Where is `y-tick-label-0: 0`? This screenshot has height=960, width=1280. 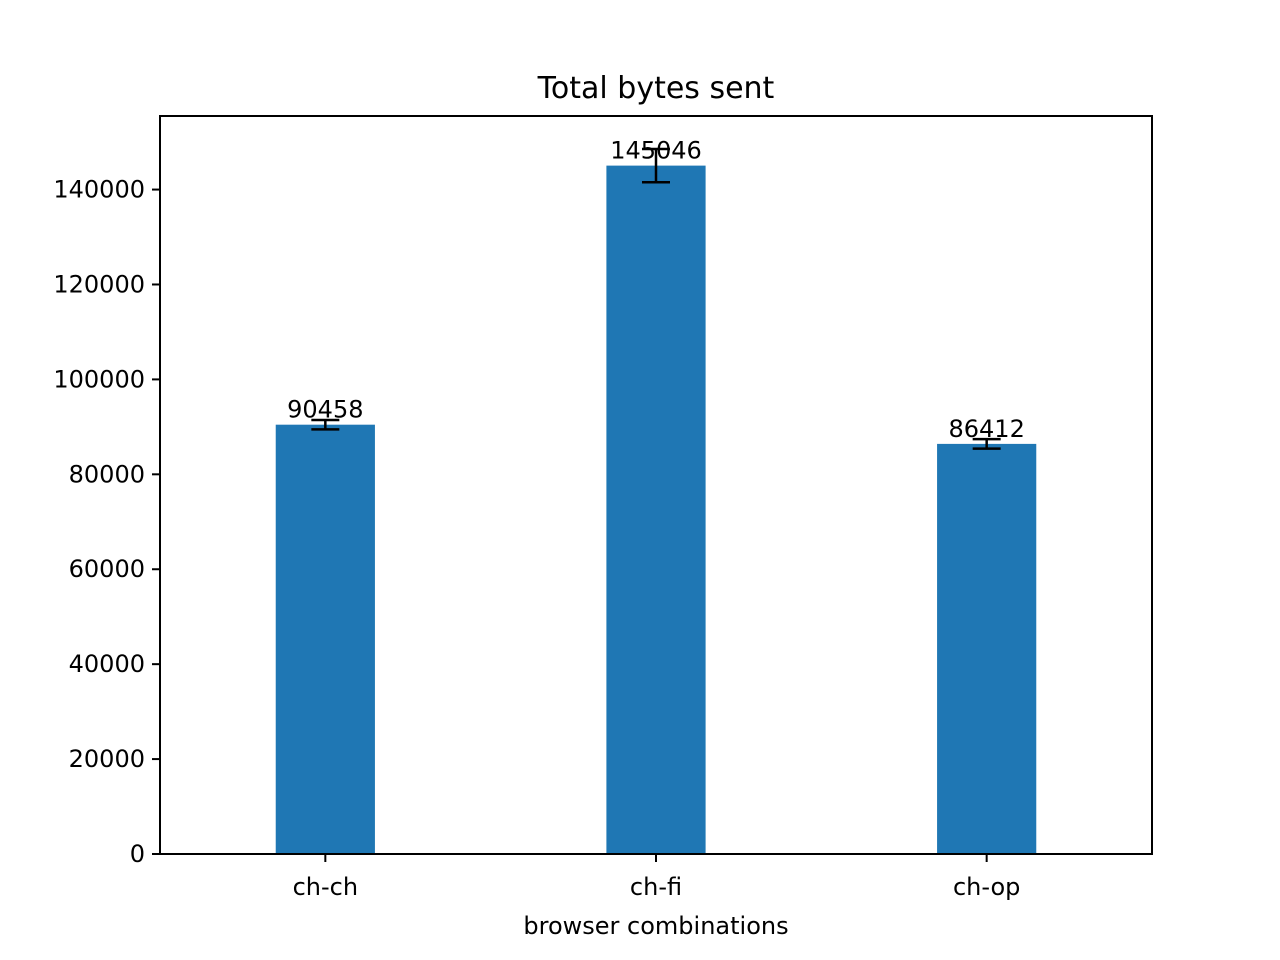
y-tick-label-0: 0 is located at coordinates (137, 854).